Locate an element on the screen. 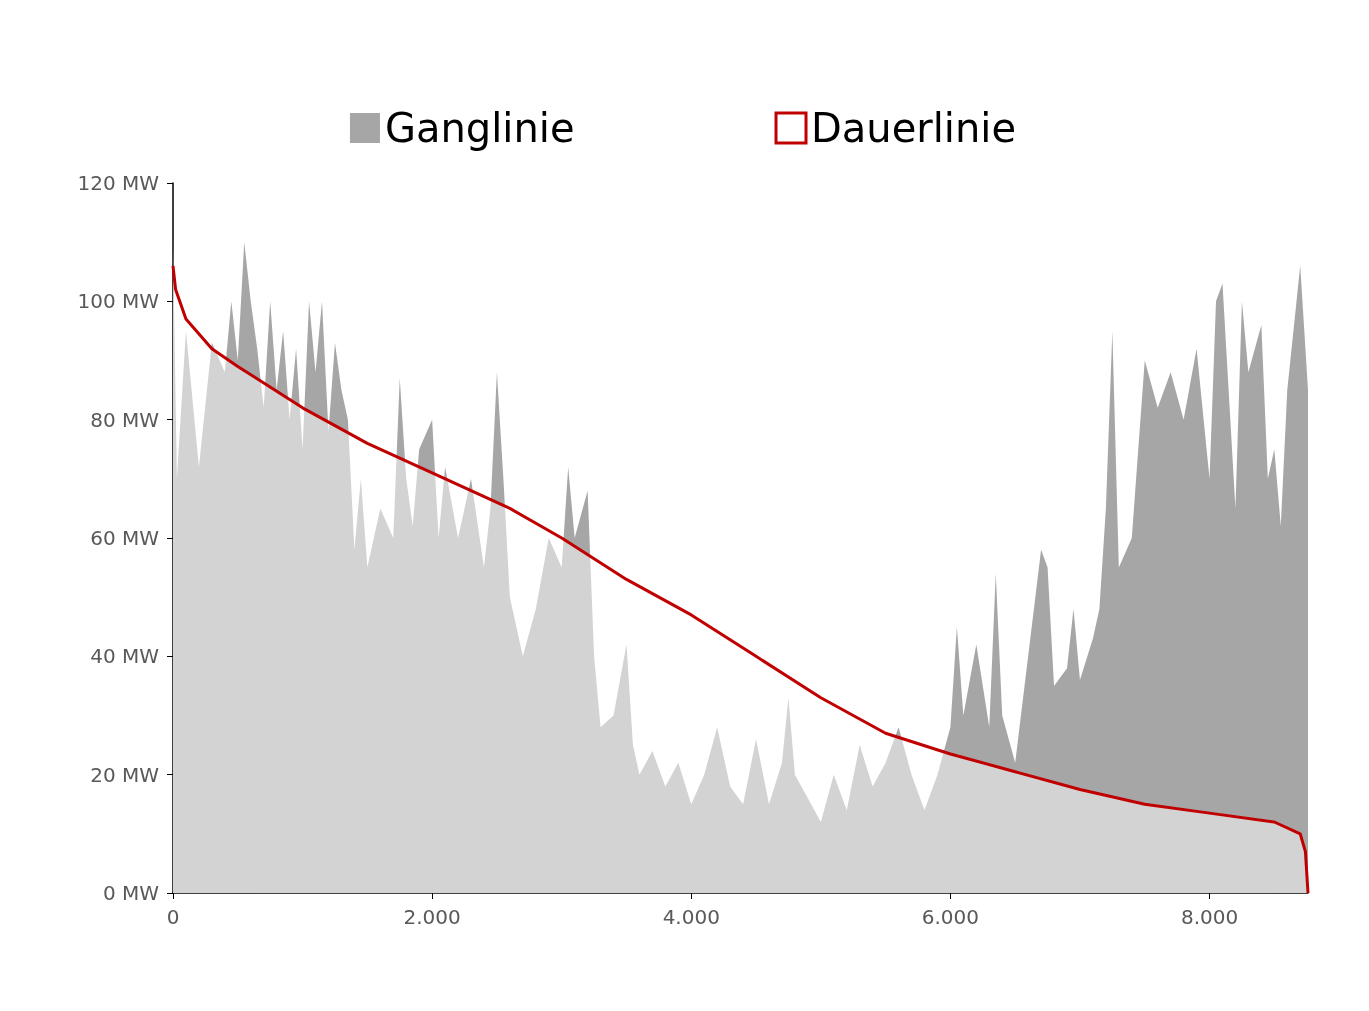 The height and width of the screenshot is (1011, 1369). x-tick-label: 8.000 is located at coordinates (1209, 917).